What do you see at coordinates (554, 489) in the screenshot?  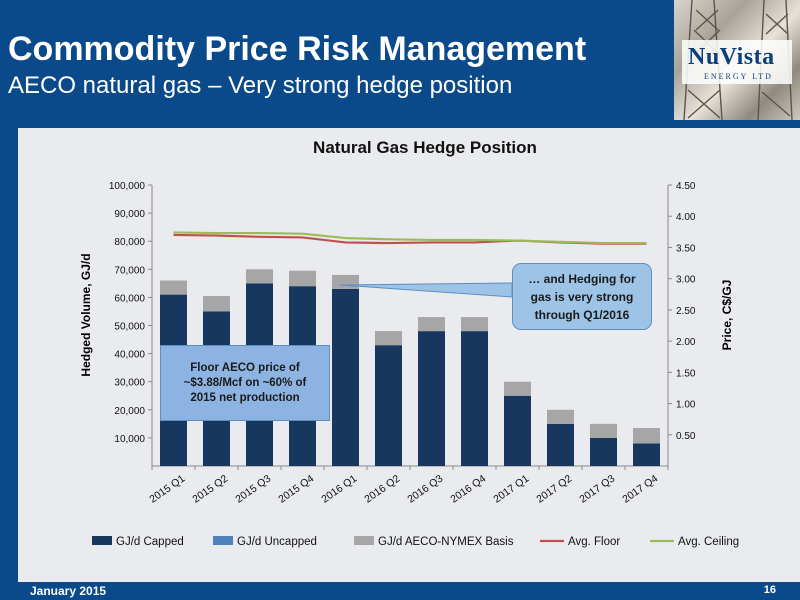 I see `x-tick-label: 2017 Q2` at bounding box center [554, 489].